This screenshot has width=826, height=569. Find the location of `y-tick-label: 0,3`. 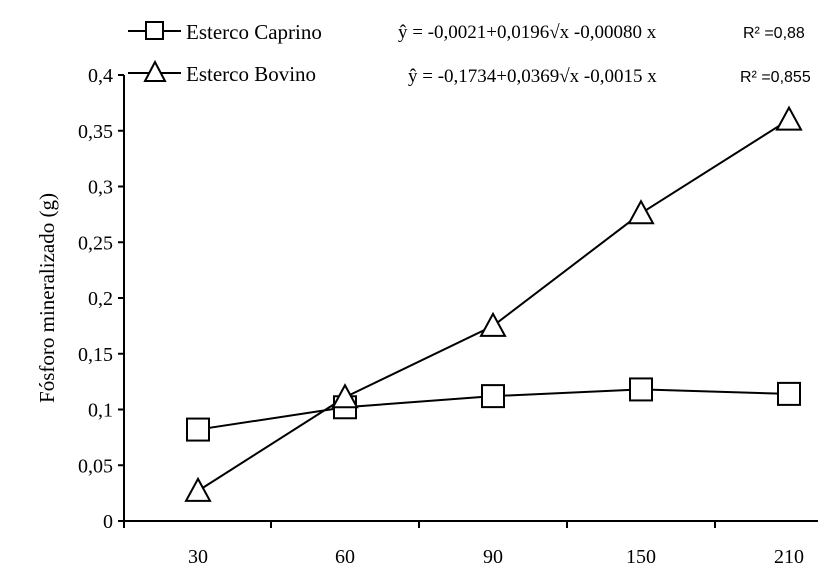

y-tick-label: 0,3 is located at coordinates (100, 188).